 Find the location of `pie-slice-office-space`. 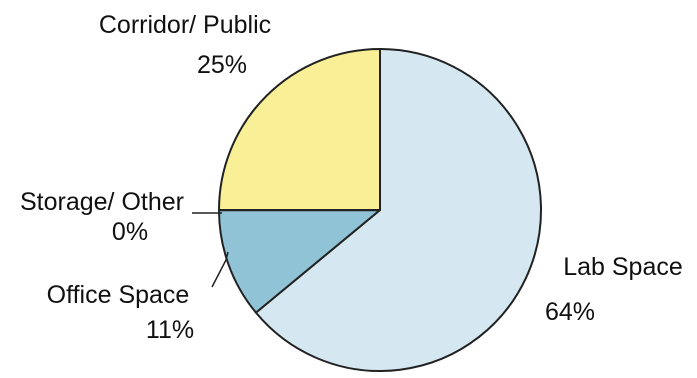

pie-slice-office-space is located at coordinates (299, 261).